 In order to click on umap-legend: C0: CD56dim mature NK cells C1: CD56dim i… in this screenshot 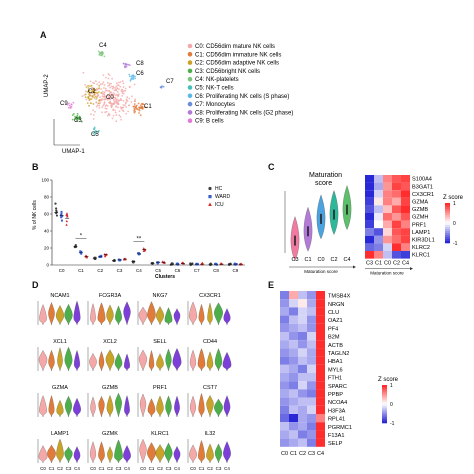, I will do `click(240, 84)`.